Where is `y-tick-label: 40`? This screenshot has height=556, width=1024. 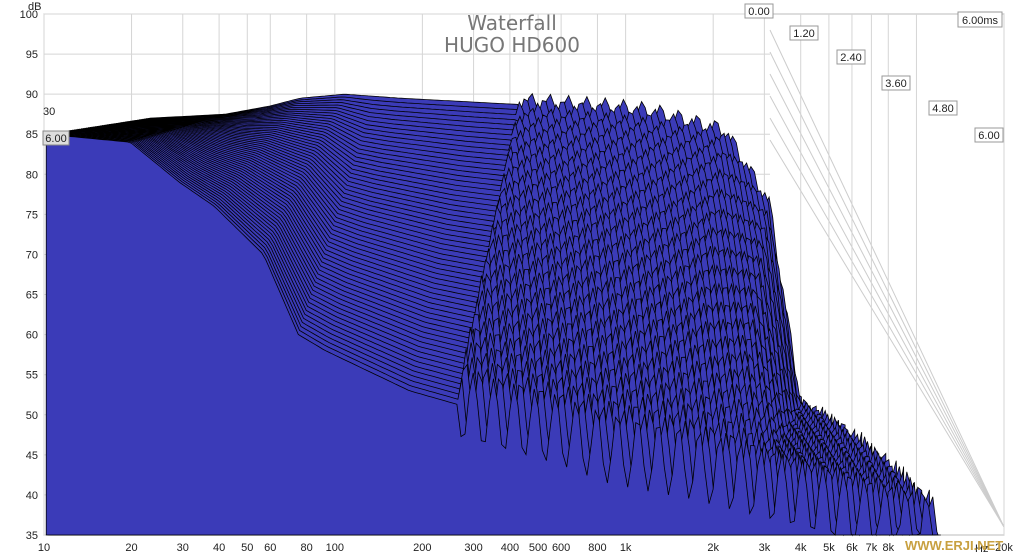 y-tick-label: 40 is located at coordinates (32, 496).